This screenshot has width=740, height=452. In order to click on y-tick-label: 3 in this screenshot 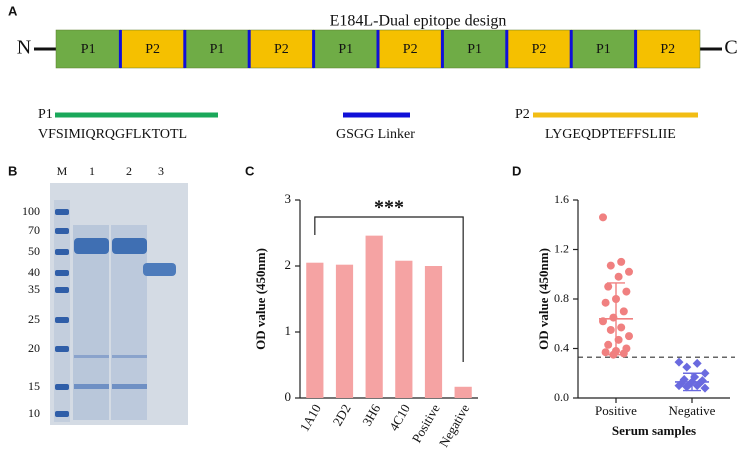, I will do `click(288, 198)`.